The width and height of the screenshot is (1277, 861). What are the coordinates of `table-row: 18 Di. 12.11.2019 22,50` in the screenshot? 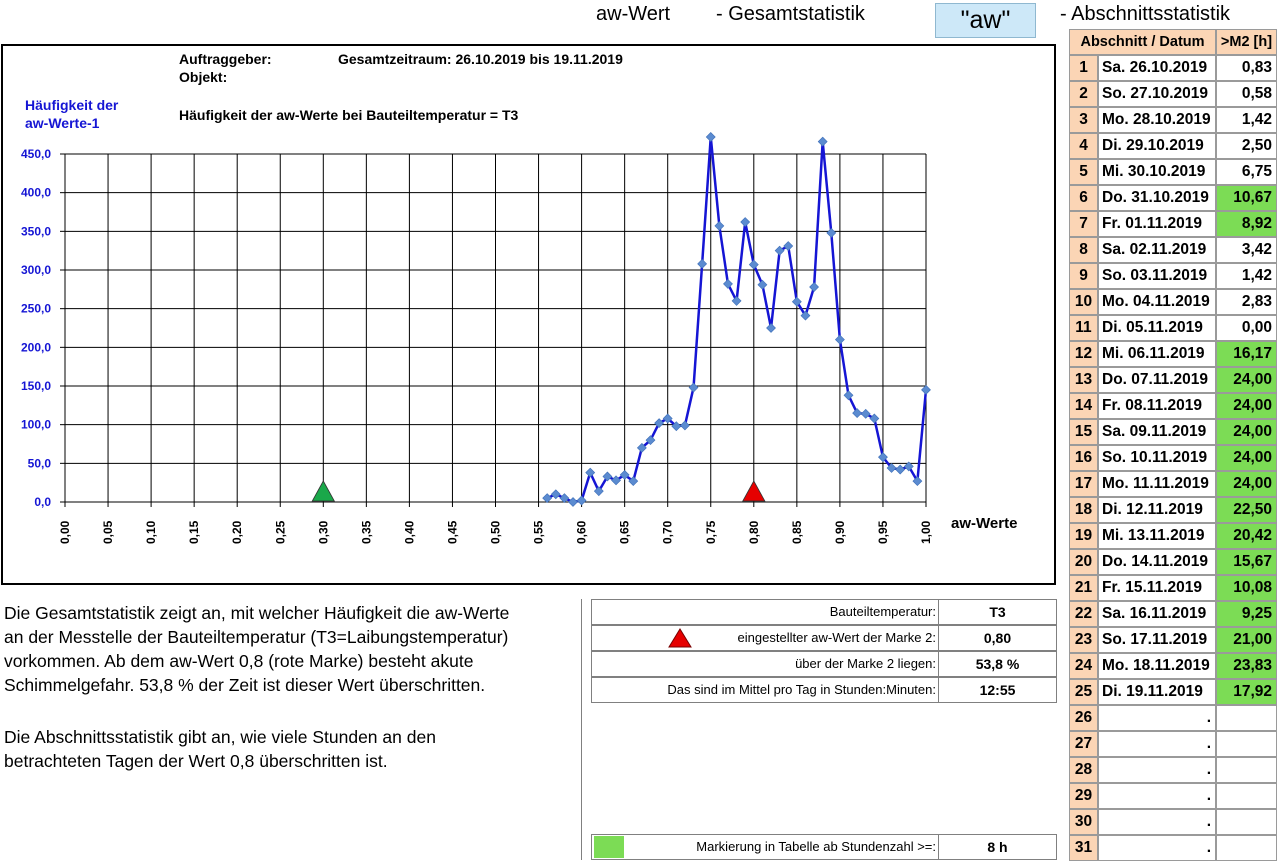 It's located at (1173, 510).